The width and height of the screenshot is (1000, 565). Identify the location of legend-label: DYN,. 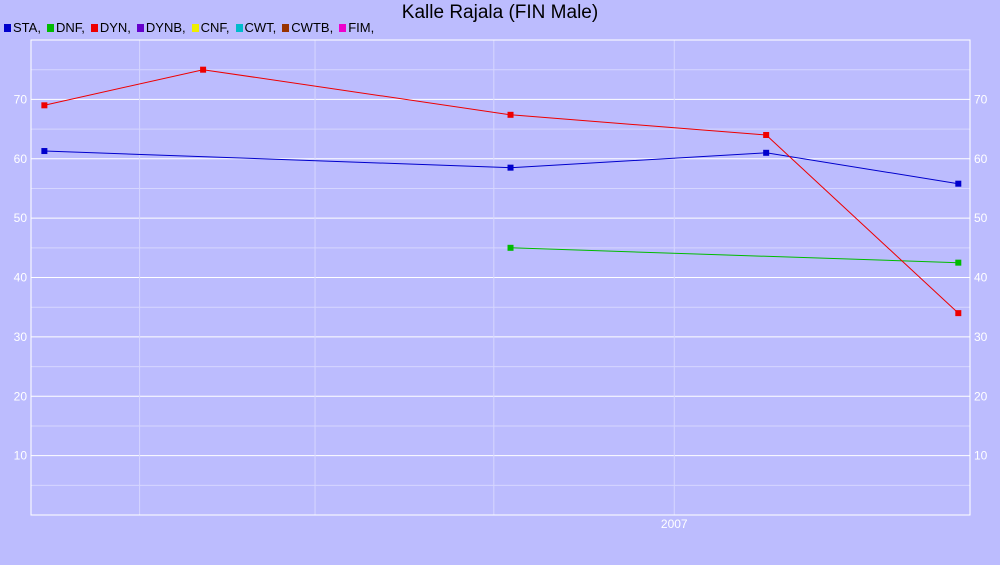
(115, 27).